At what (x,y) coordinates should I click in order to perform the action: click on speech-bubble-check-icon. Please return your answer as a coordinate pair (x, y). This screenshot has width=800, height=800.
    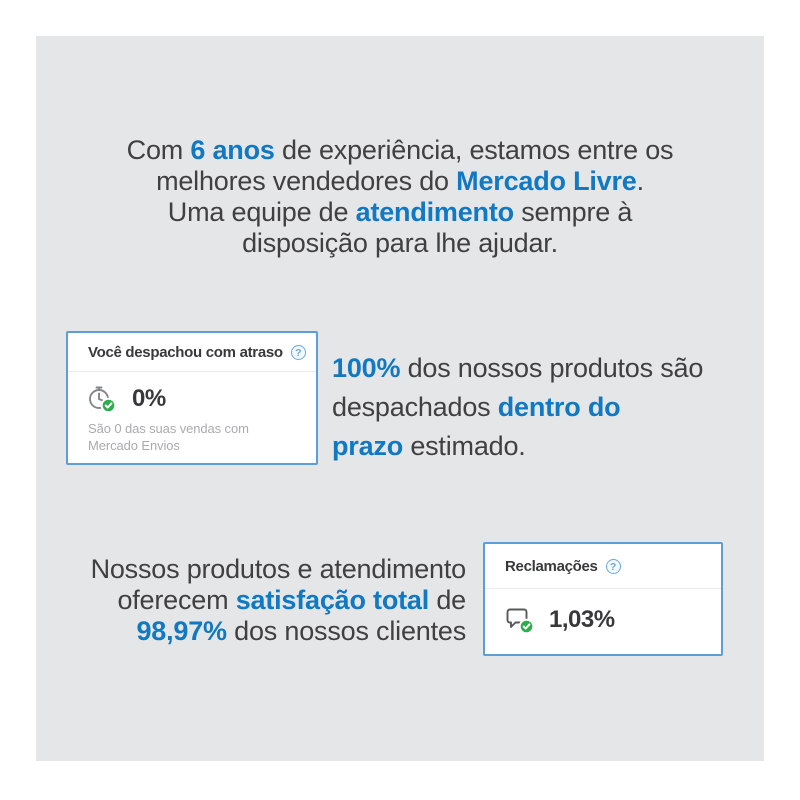
    Looking at the image, I should click on (521, 619).